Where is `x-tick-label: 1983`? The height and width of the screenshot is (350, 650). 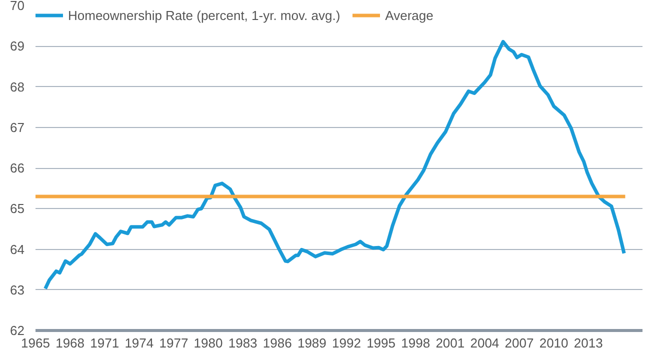
x-tick-label: 1983 is located at coordinates (243, 343).